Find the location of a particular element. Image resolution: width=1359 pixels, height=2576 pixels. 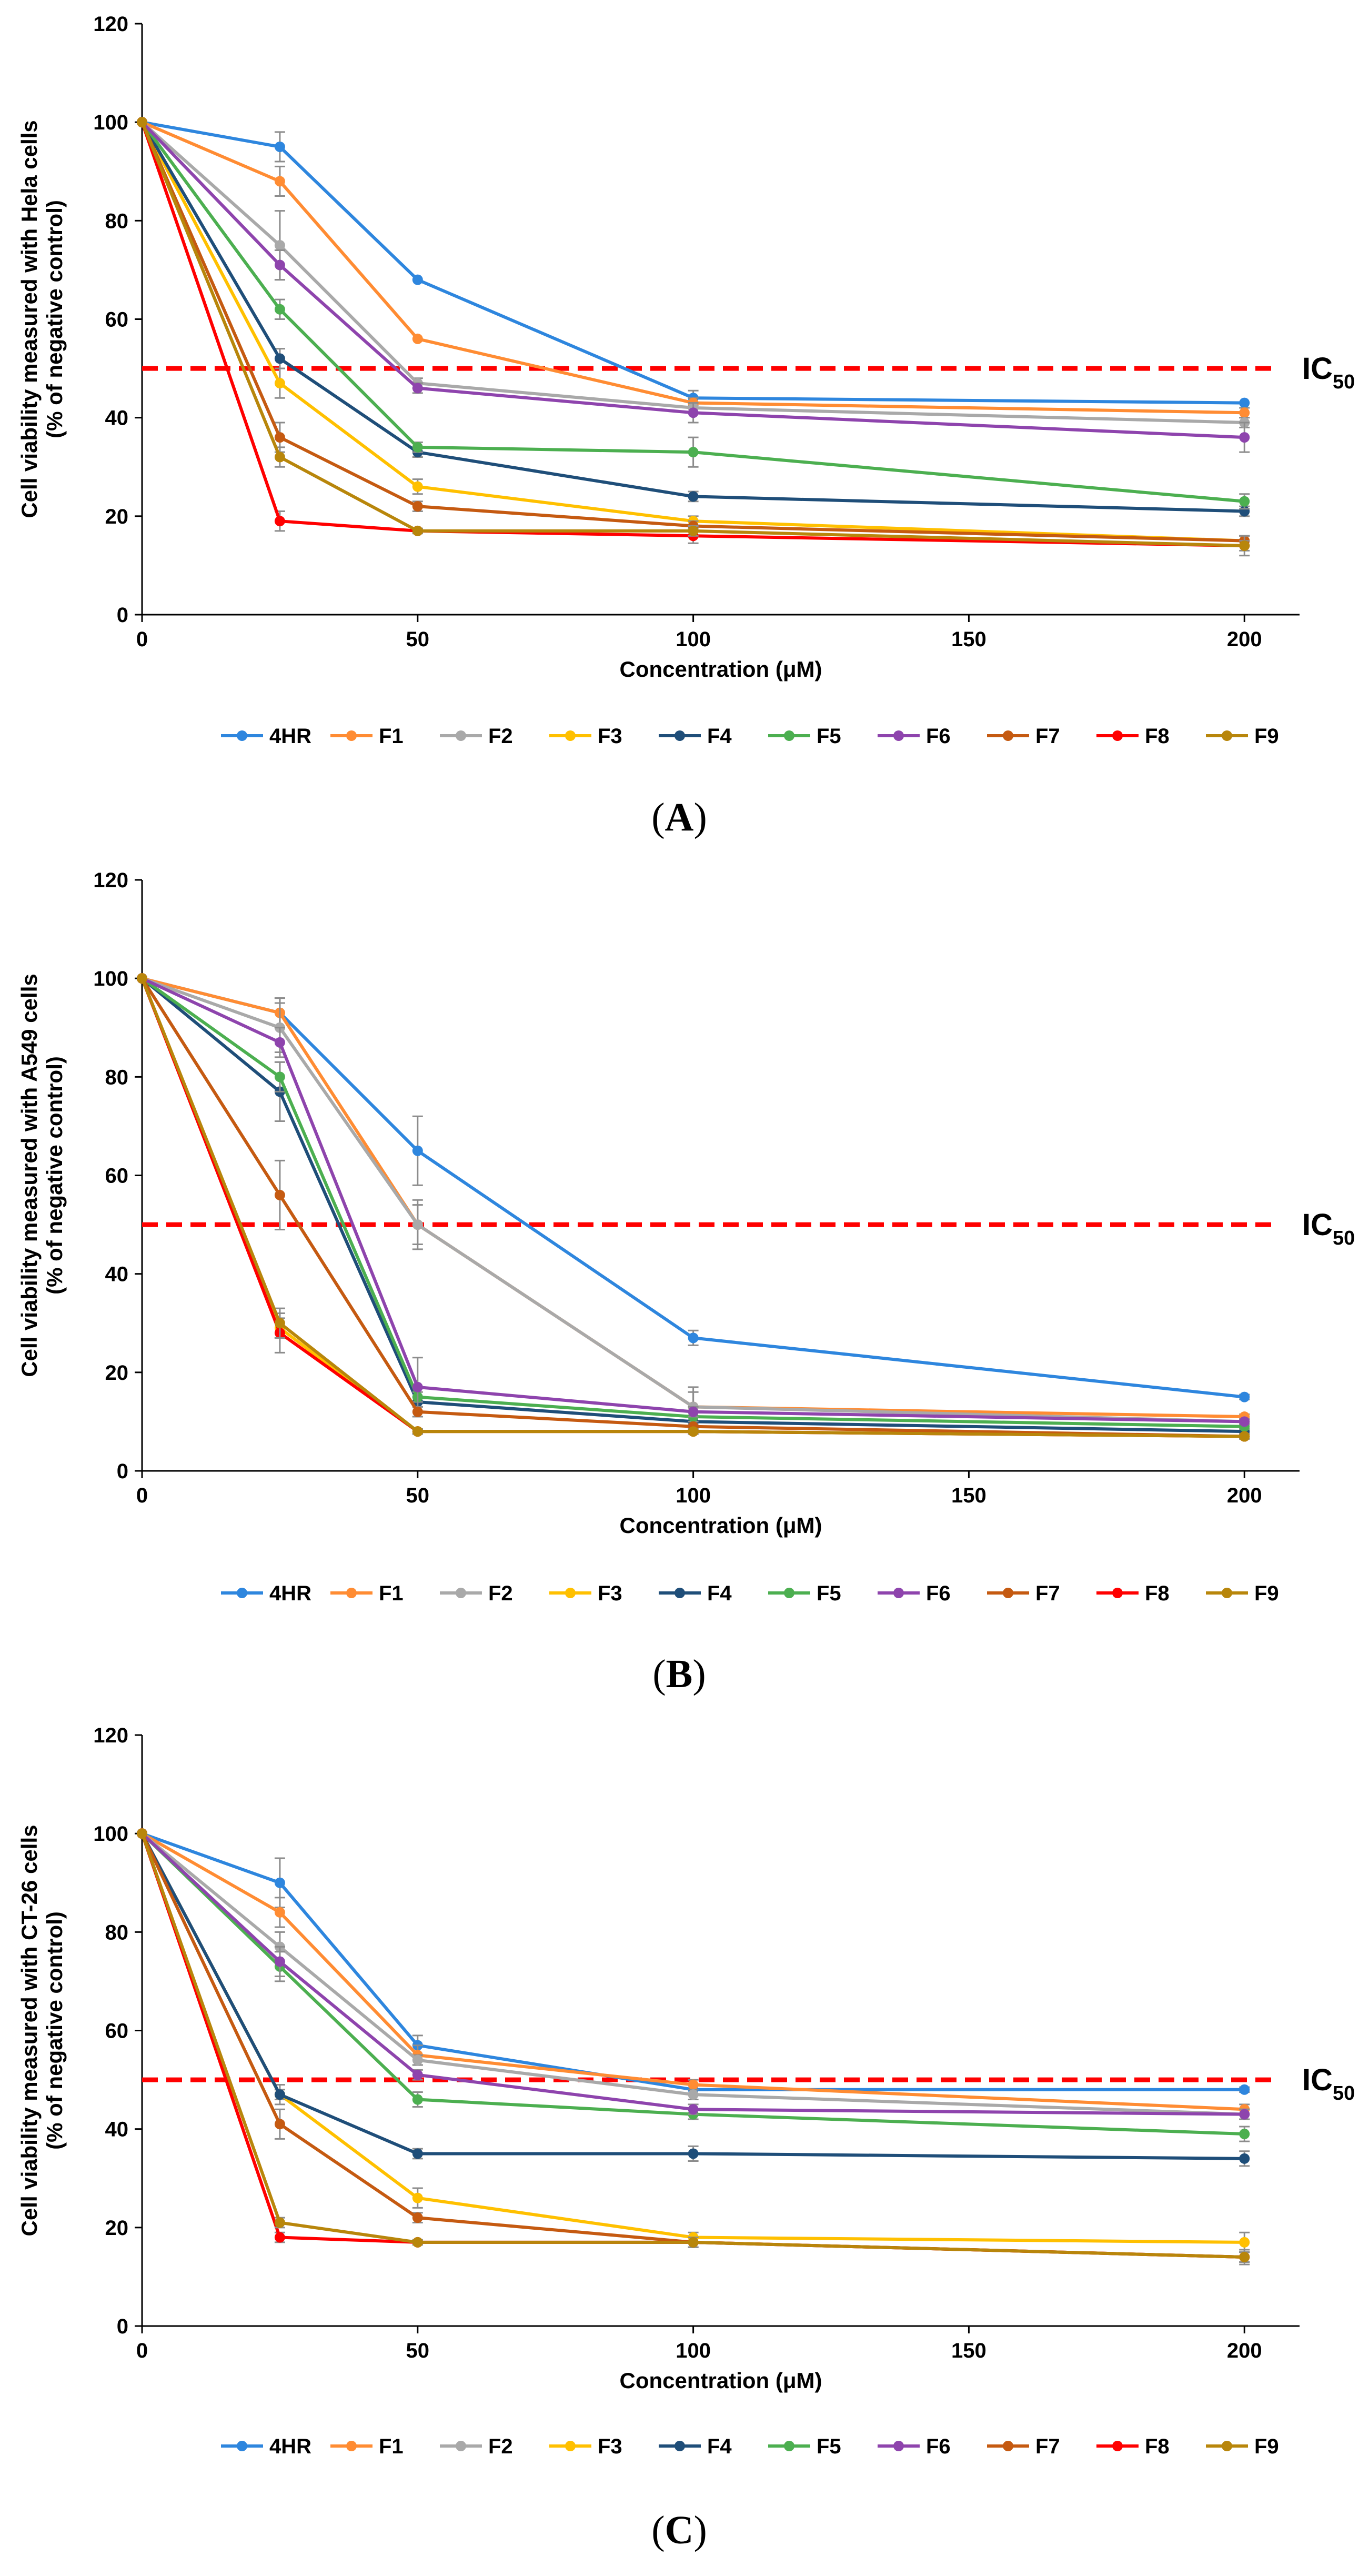

series-F6 is located at coordinates (693, 1974).